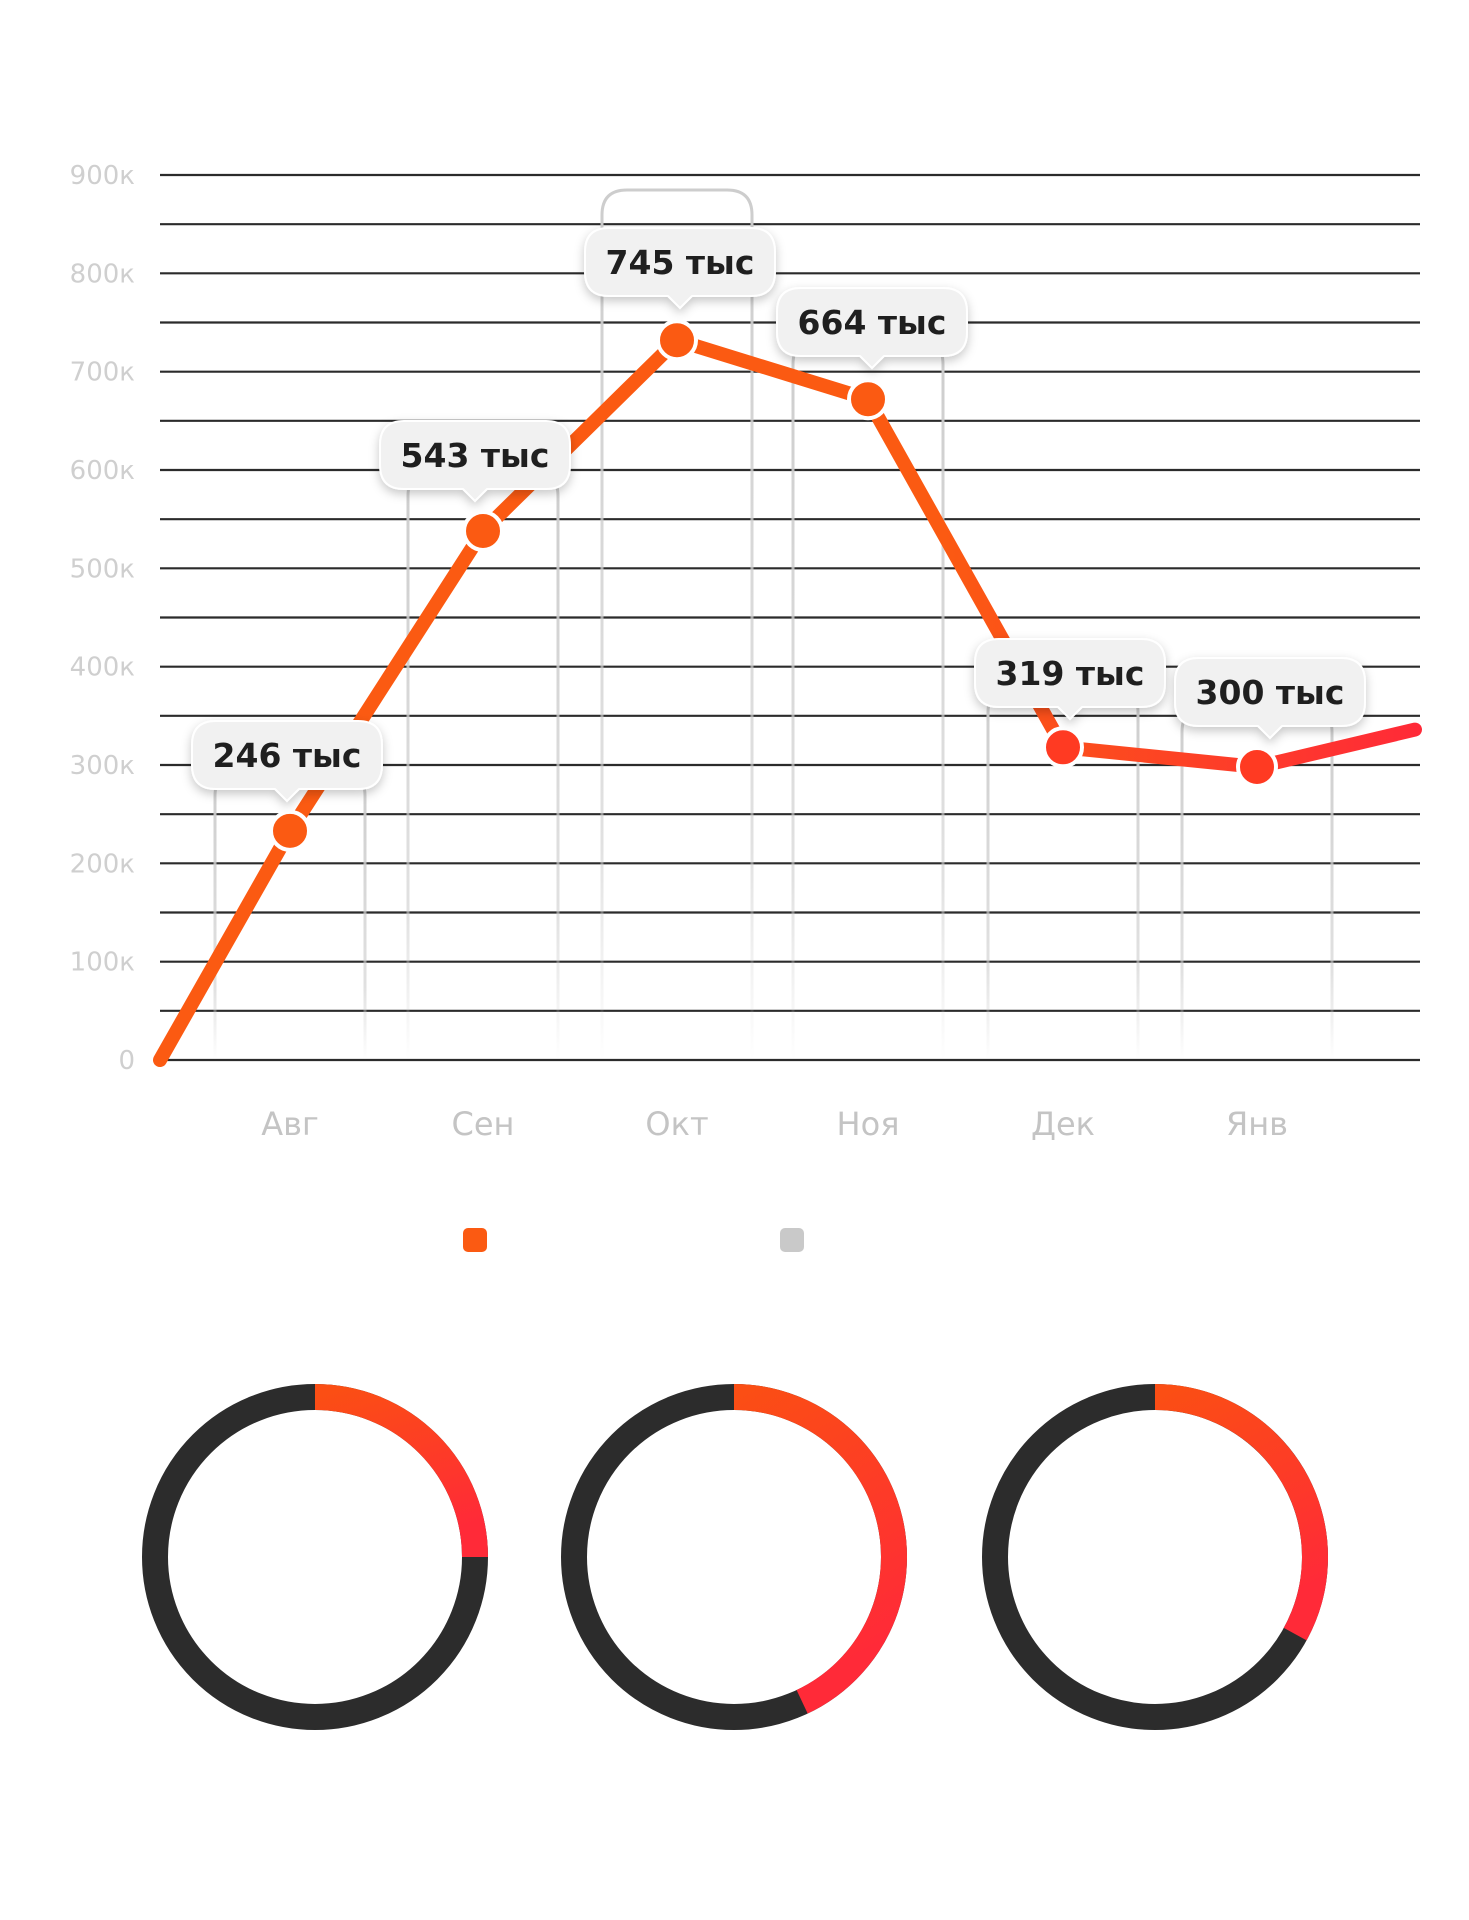  Describe the element at coordinates (102, 963) in the screenshot. I see `y-tick-label: 100к` at that location.